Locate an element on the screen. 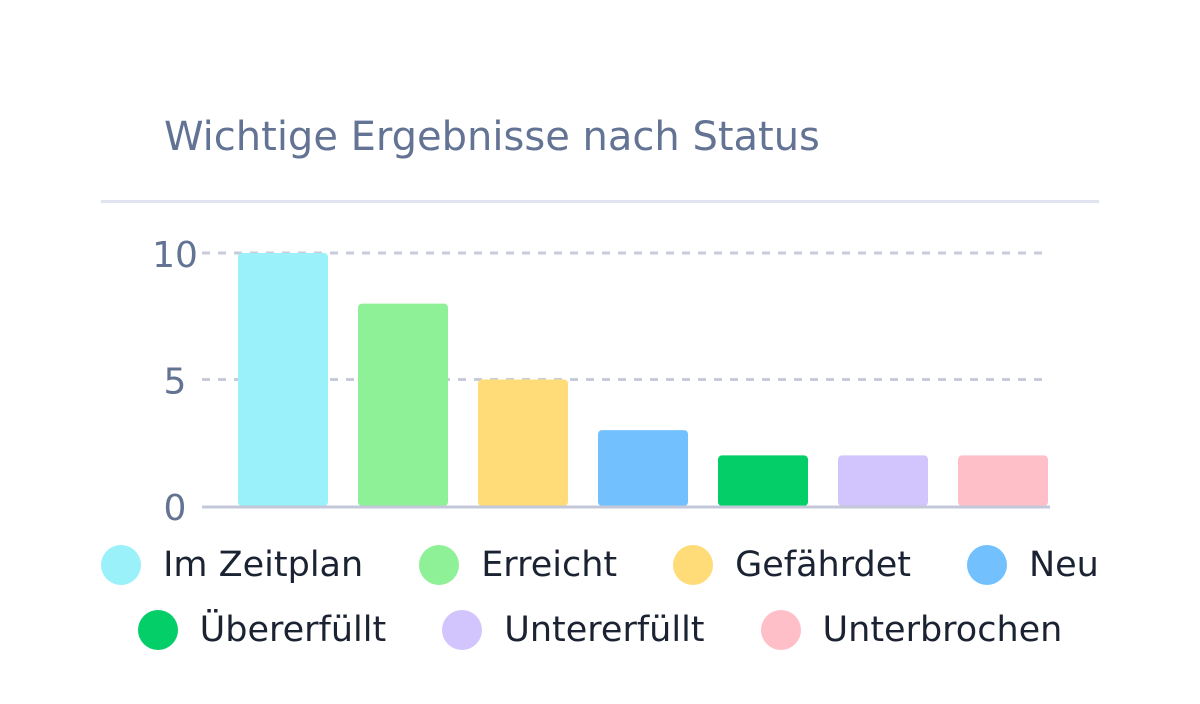  legend-row: Im Zeitplan Erreicht Gefährdet Neu is located at coordinates (600, 565).